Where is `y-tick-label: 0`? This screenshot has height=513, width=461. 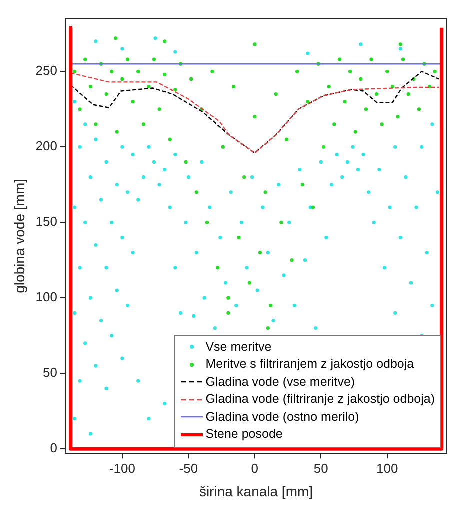 y-tick-label: 0 is located at coordinates (54, 448).